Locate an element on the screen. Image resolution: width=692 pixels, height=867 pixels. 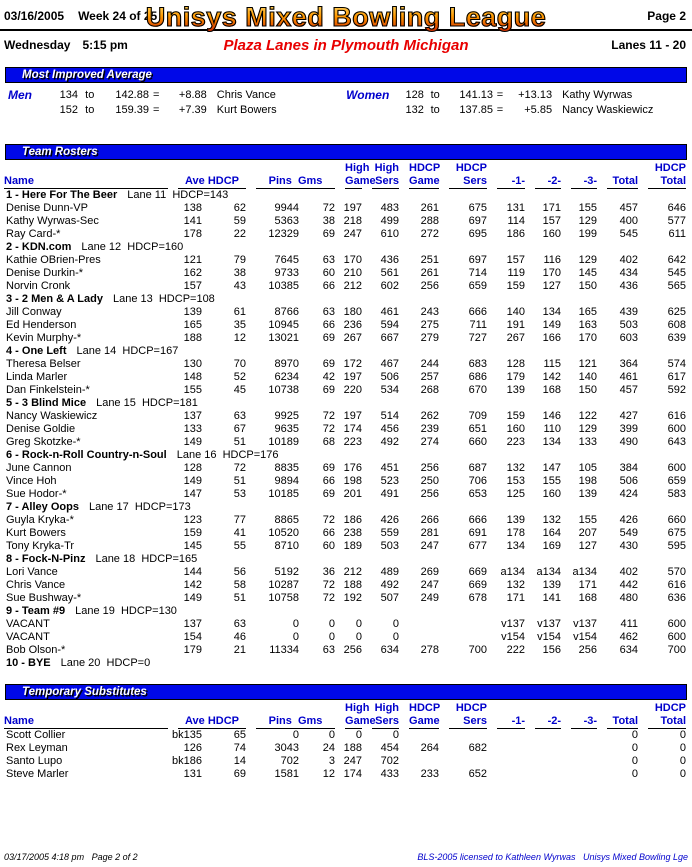
player-name-cell: Bob Olson-* is located at coordinates (36, 650).